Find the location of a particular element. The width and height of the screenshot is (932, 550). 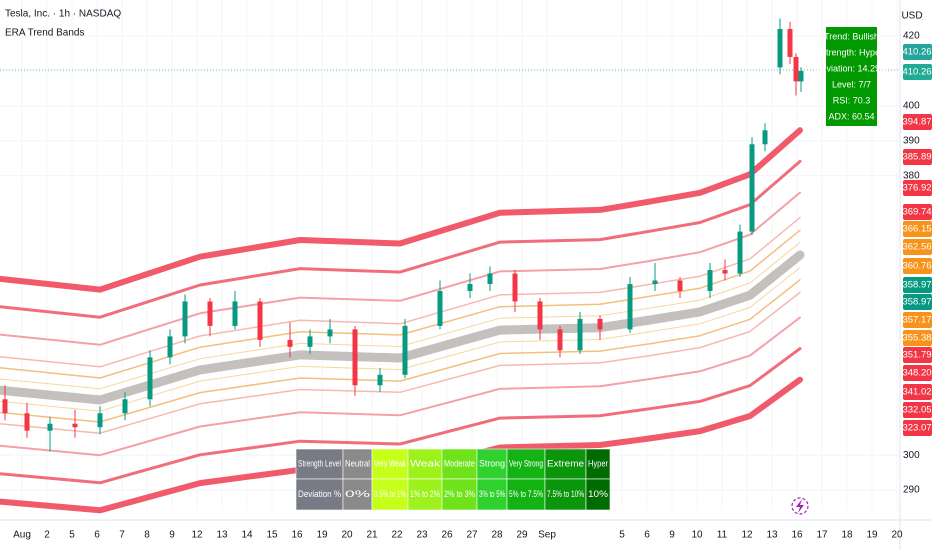

table-text: 3% to 5% is located at coordinates (492, 494).